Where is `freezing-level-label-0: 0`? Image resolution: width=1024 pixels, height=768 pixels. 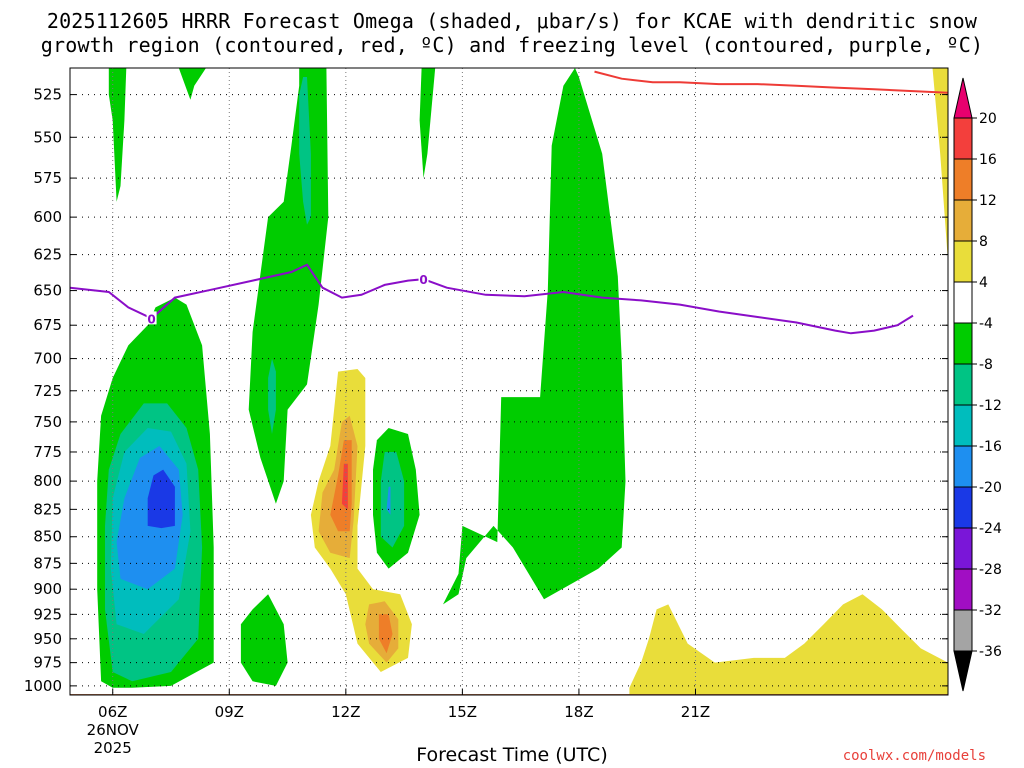
freezing-level-label-0: 0 is located at coordinates (151, 319).